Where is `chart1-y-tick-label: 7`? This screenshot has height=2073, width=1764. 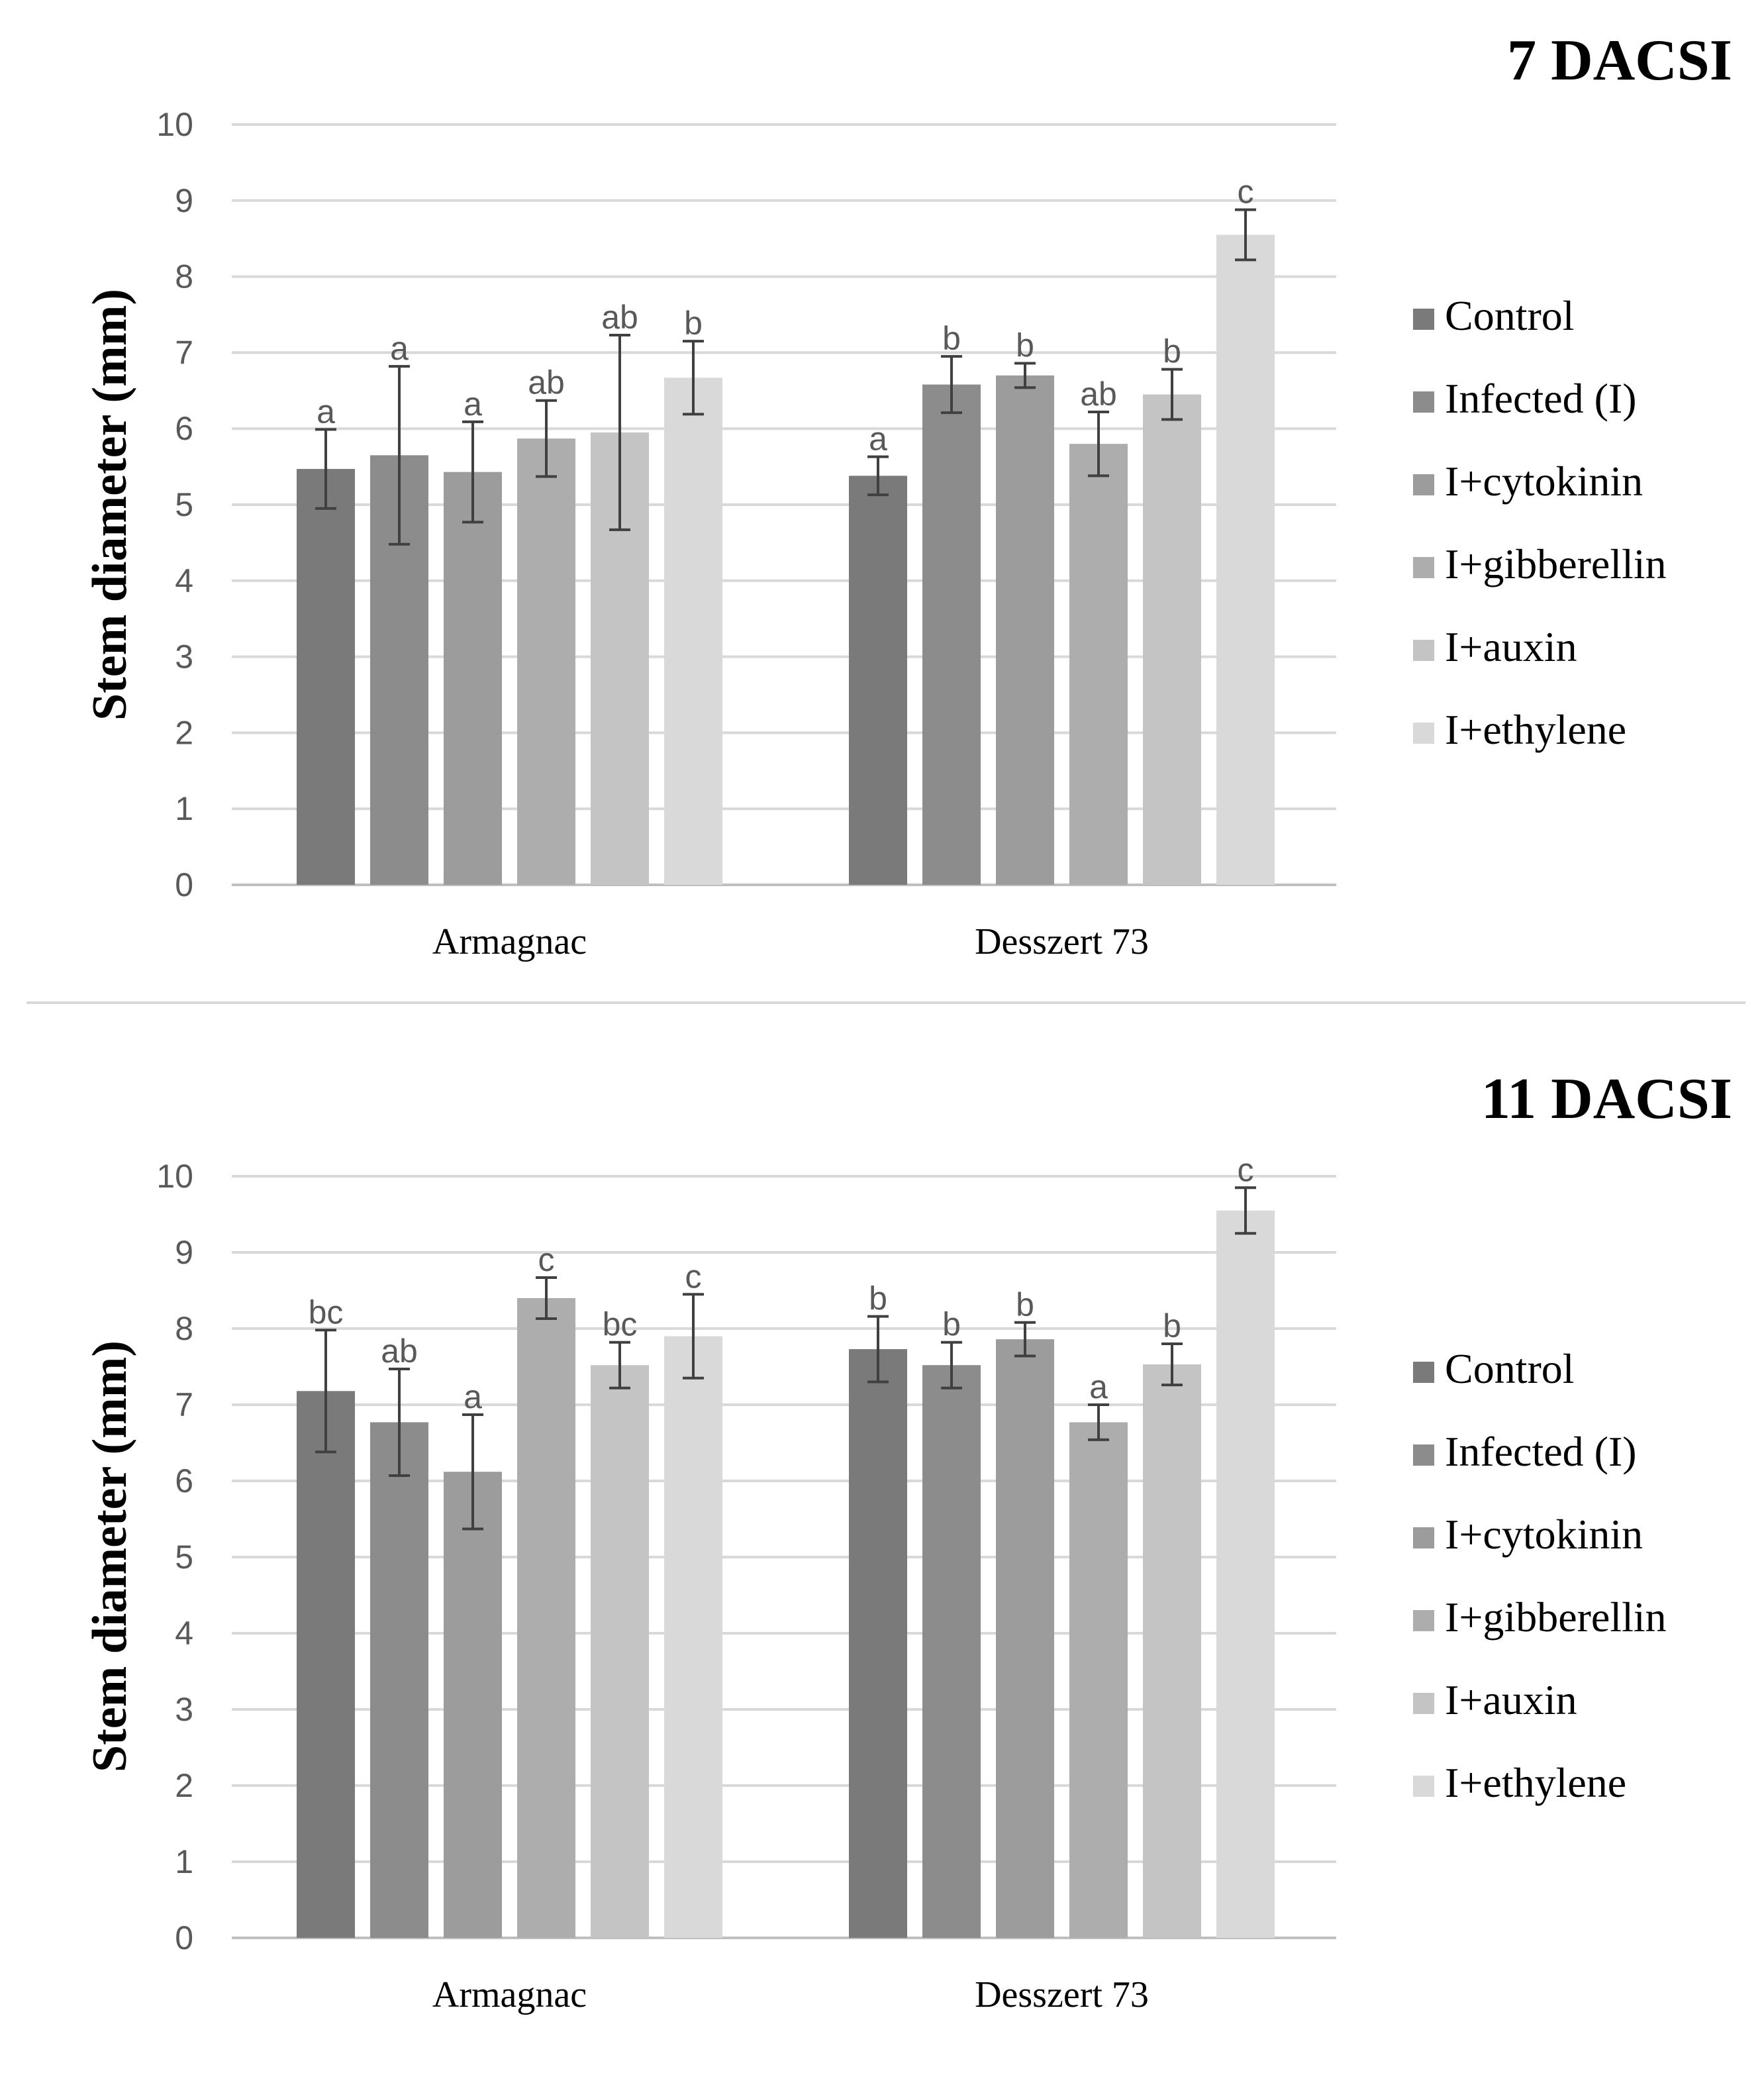
chart1-y-tick-label: 7 is located at coordinates (184, 1404).